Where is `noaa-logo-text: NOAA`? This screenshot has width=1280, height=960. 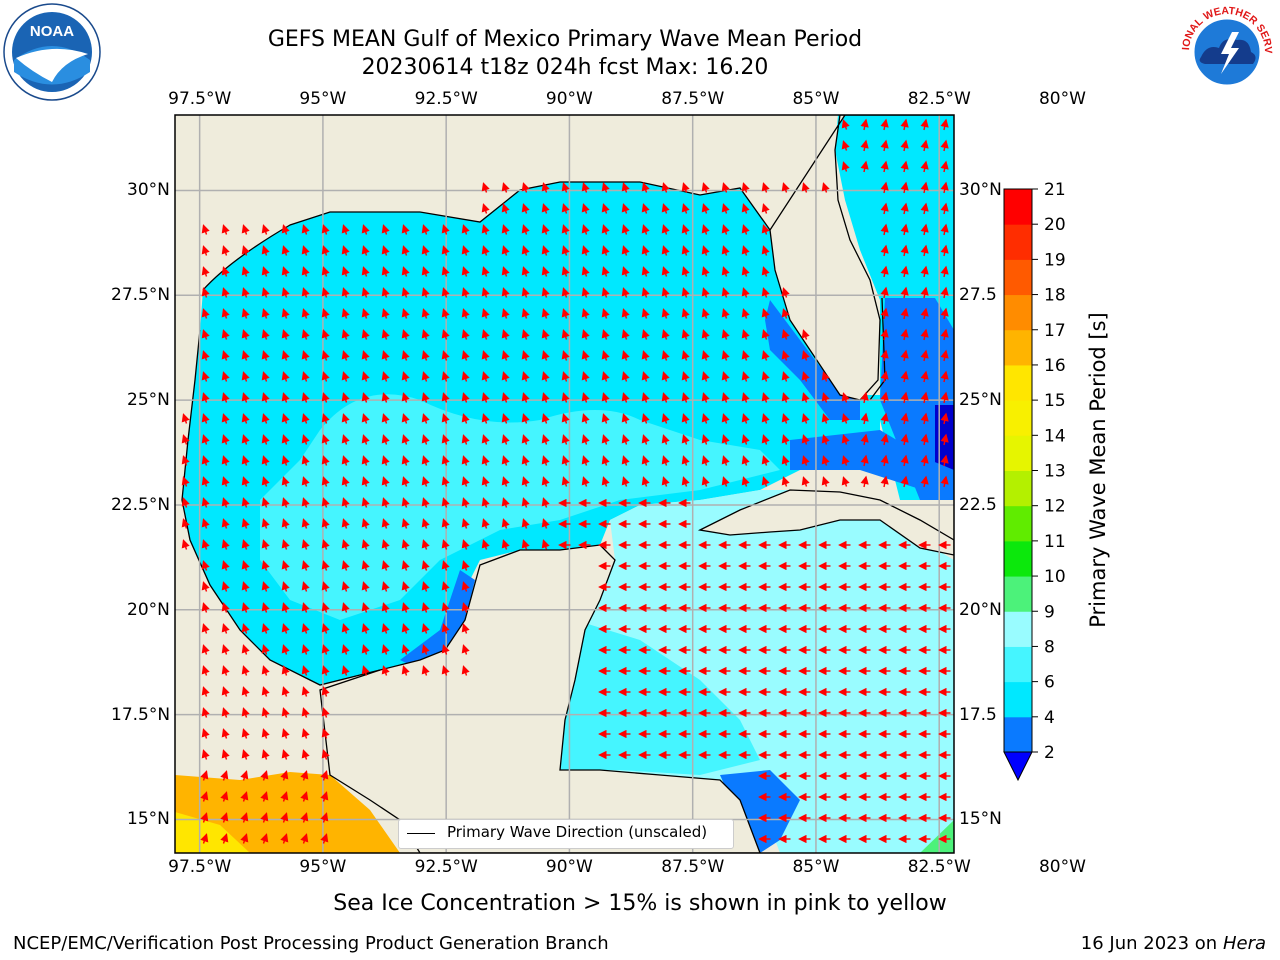
noaa-logo-text: NOAA is located at coordinates (52, 31).